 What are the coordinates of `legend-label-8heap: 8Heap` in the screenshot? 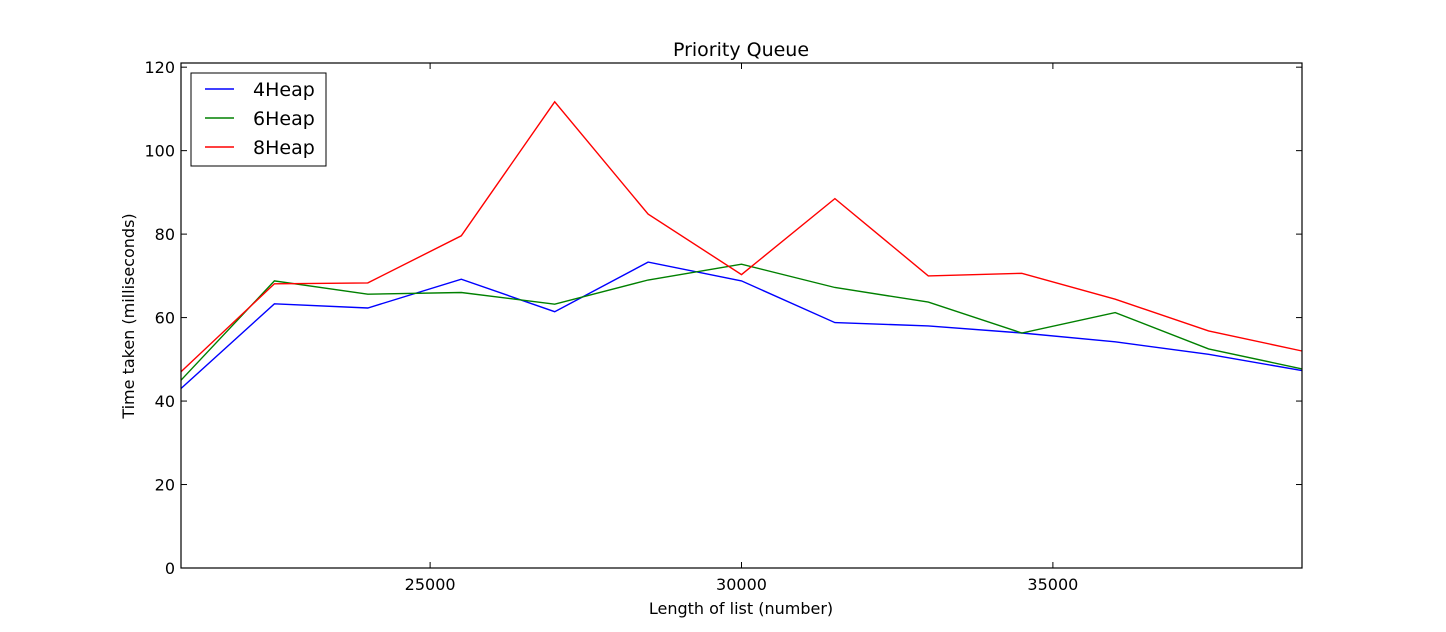 It's located at (284, 148).